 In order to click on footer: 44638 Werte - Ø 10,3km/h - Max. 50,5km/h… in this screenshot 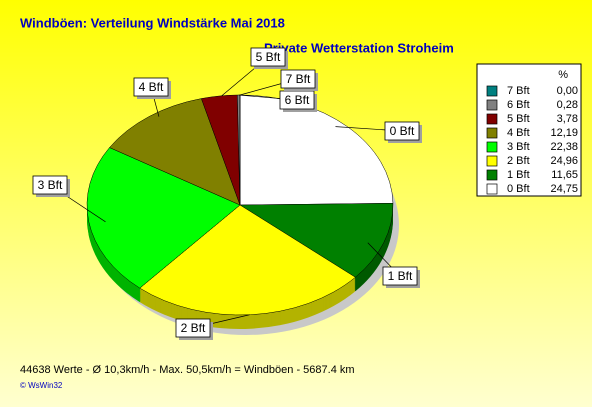, I will do `click(187, 370)`.